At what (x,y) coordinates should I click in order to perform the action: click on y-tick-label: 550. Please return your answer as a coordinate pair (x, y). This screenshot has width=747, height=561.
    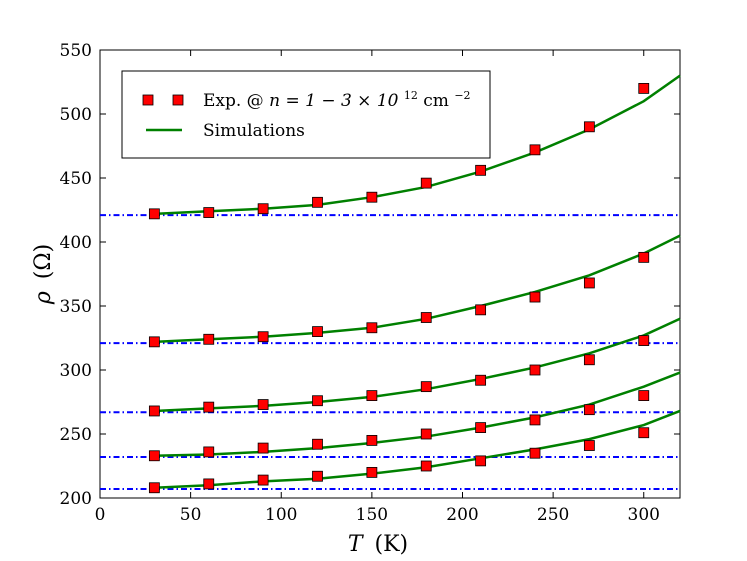
    Looking at the image, I should click on (76, 51).